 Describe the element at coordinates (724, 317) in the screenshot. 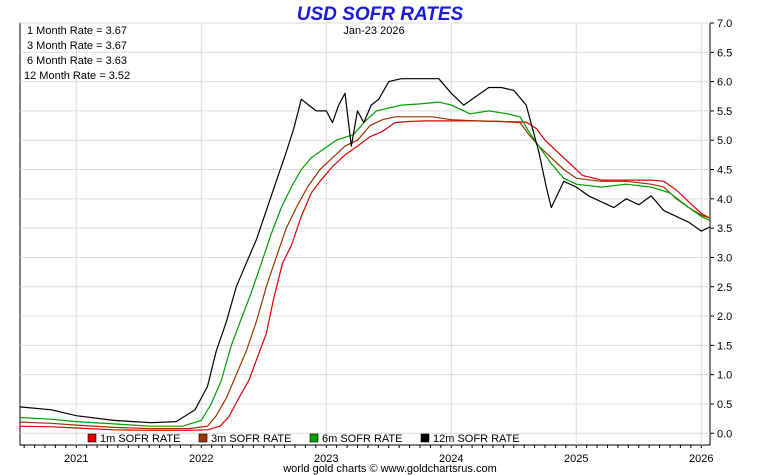

I see `y-tick-label: 2.0` at that location.